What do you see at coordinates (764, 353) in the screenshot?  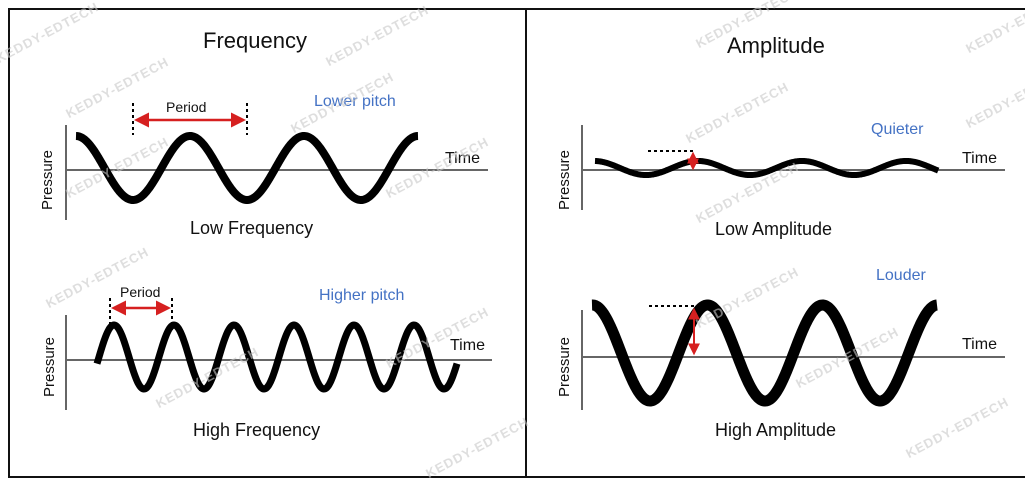 I see `high-amplitude-wave` at bounding box center [764, 353].